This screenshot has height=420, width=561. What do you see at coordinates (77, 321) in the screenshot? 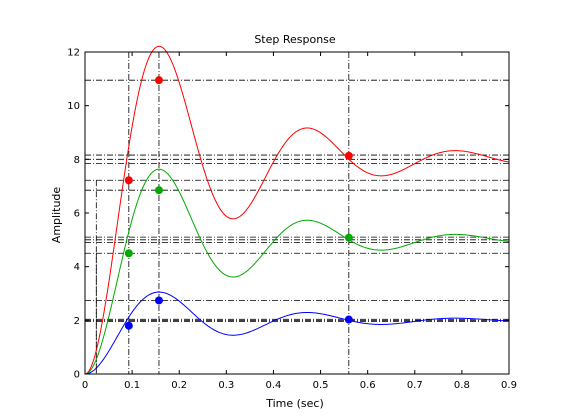
I see `y-tick-label: 2` at bounding box center [77, 321].